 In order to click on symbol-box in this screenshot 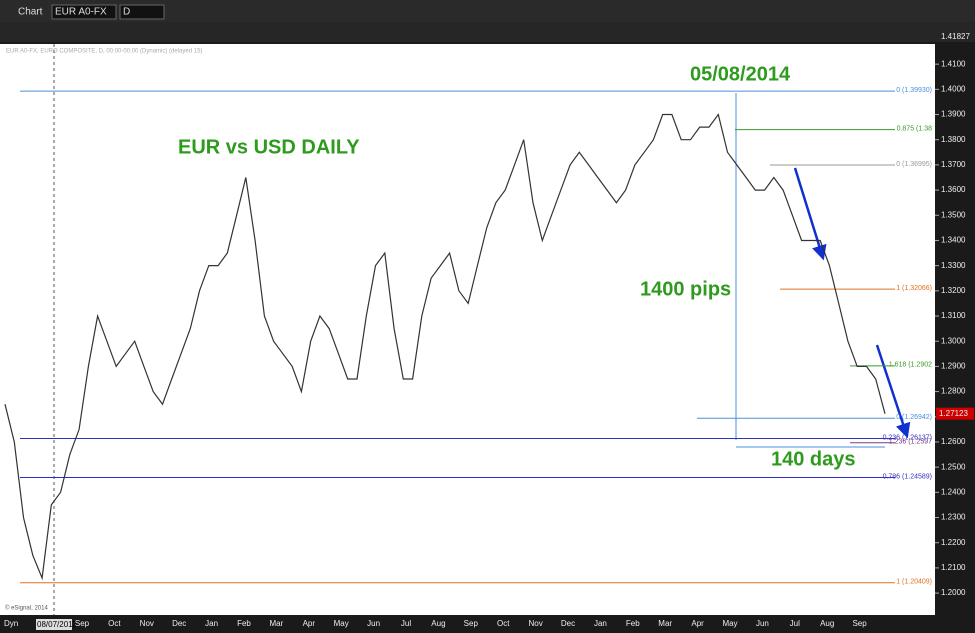, I will do `click(84, 12)`.